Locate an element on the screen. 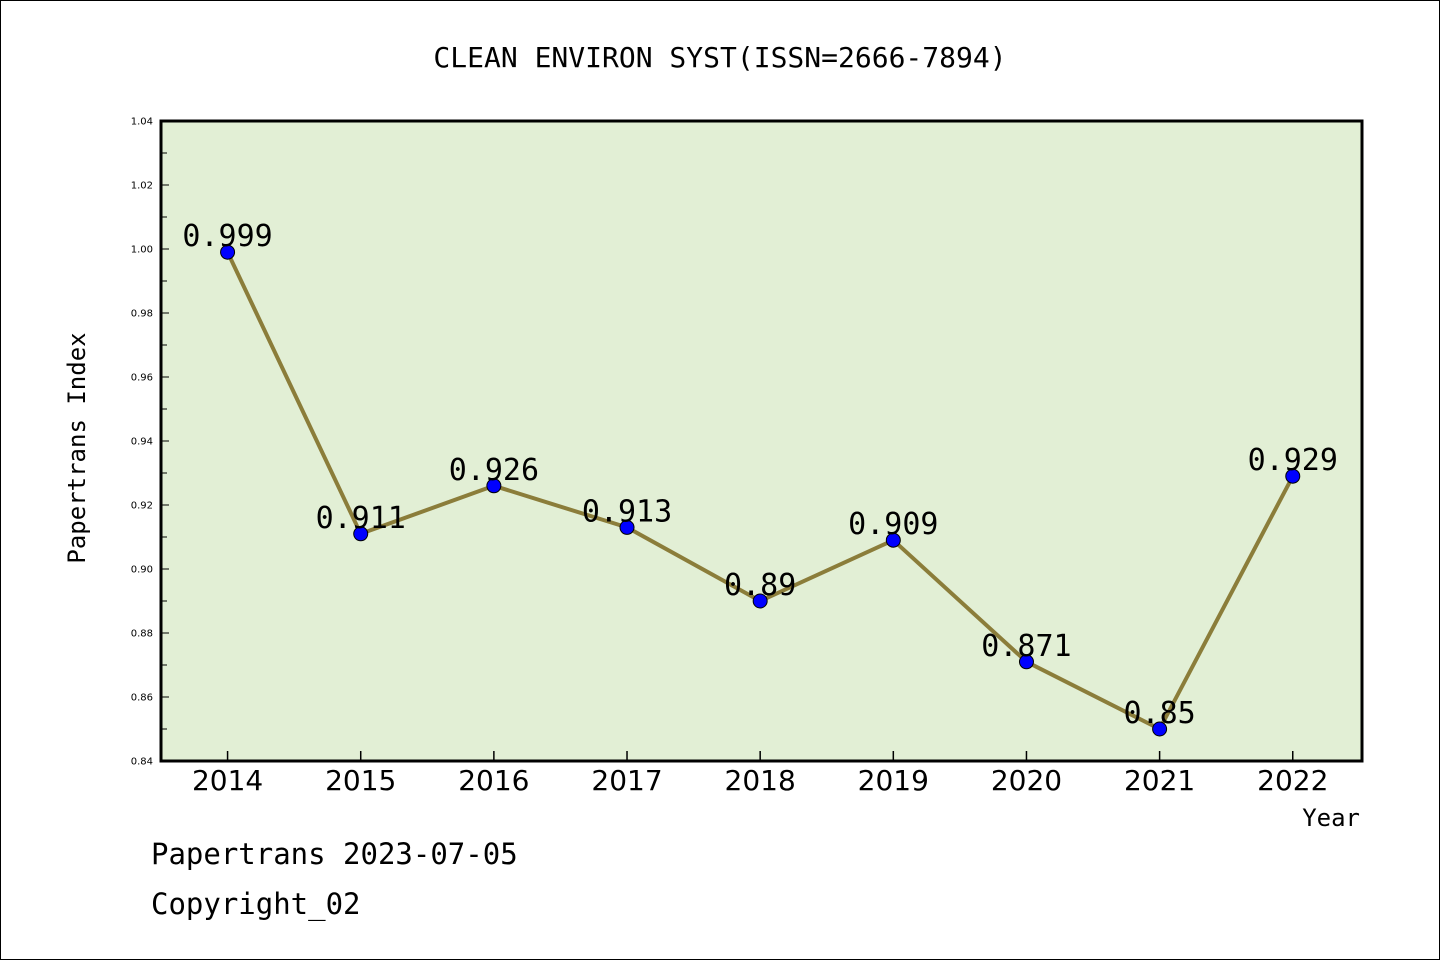 The width and height of the screenshot is (1440, 960). x-tick-label: 2022 is located at coordinates (1292, 780).